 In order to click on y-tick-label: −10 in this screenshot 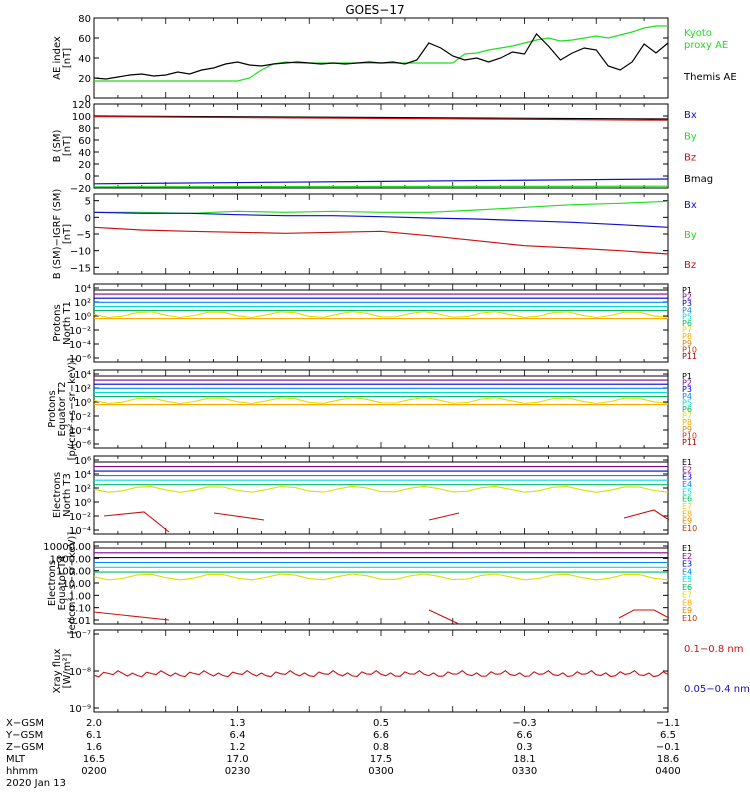, I will do `click(80, 252)`.